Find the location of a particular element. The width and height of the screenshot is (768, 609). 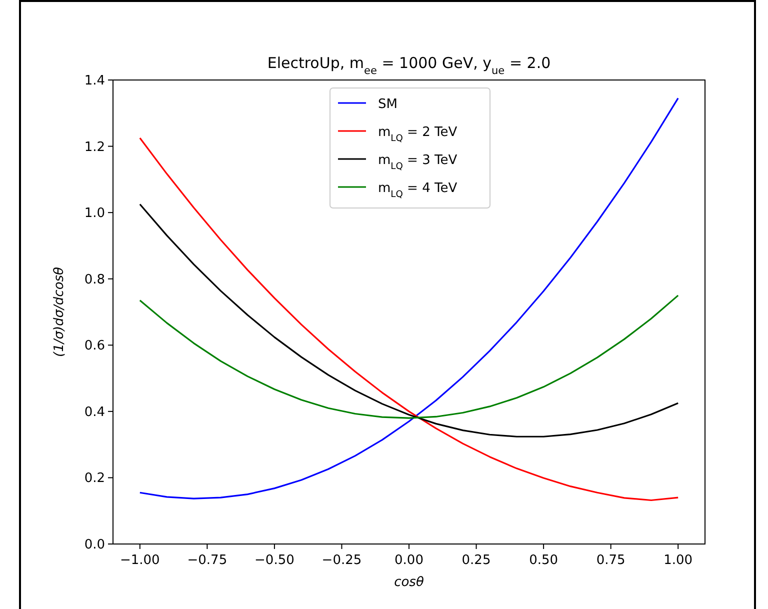

x-tick-label: 0.25 is located at coordinates (476, 560).